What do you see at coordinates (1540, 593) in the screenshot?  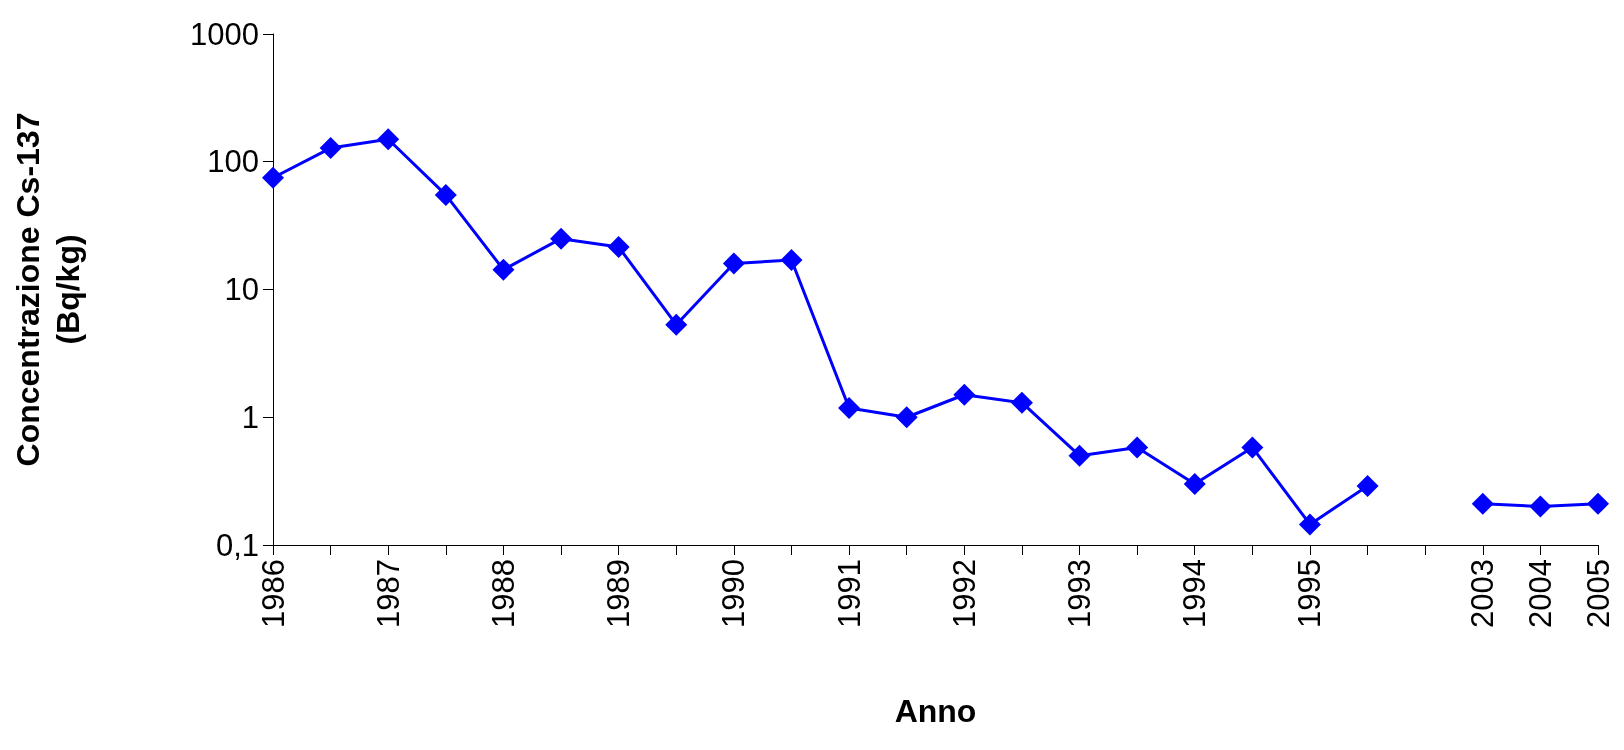 I see `x-tick-label: 2004` at bounding box center [1540, 593].